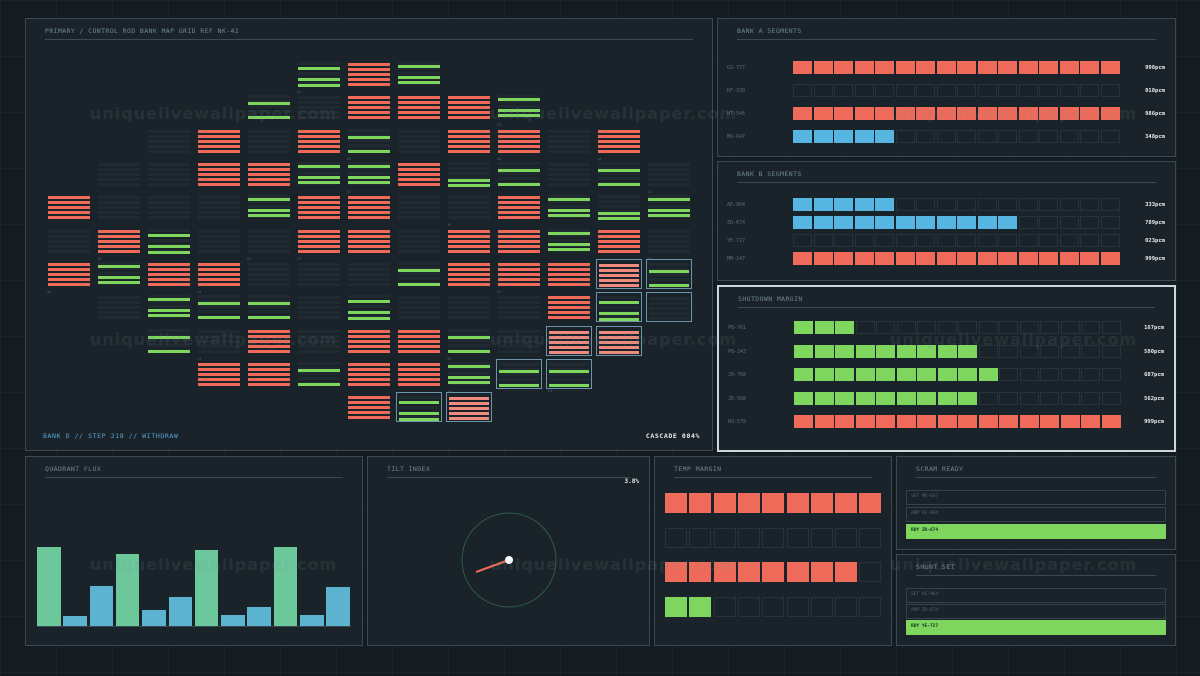 The height and width of the screenshot is (676, 1200). Describe the element at coordinates (1036, 514) in the screenshot. I see `scram-slot-arm: ARM AE-964` at that location.